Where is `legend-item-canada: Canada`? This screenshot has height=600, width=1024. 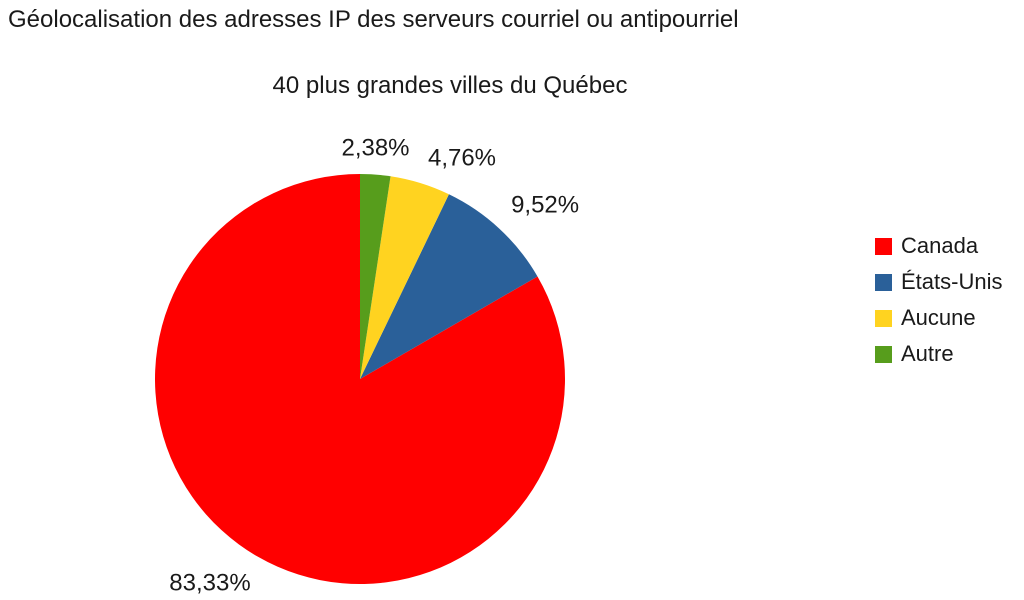
legend-item-canada: Canada is located at coordinates (938, 246).